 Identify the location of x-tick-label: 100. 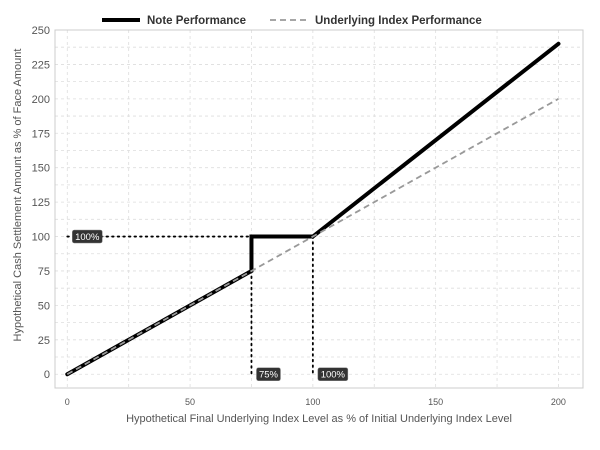
(312, 402).